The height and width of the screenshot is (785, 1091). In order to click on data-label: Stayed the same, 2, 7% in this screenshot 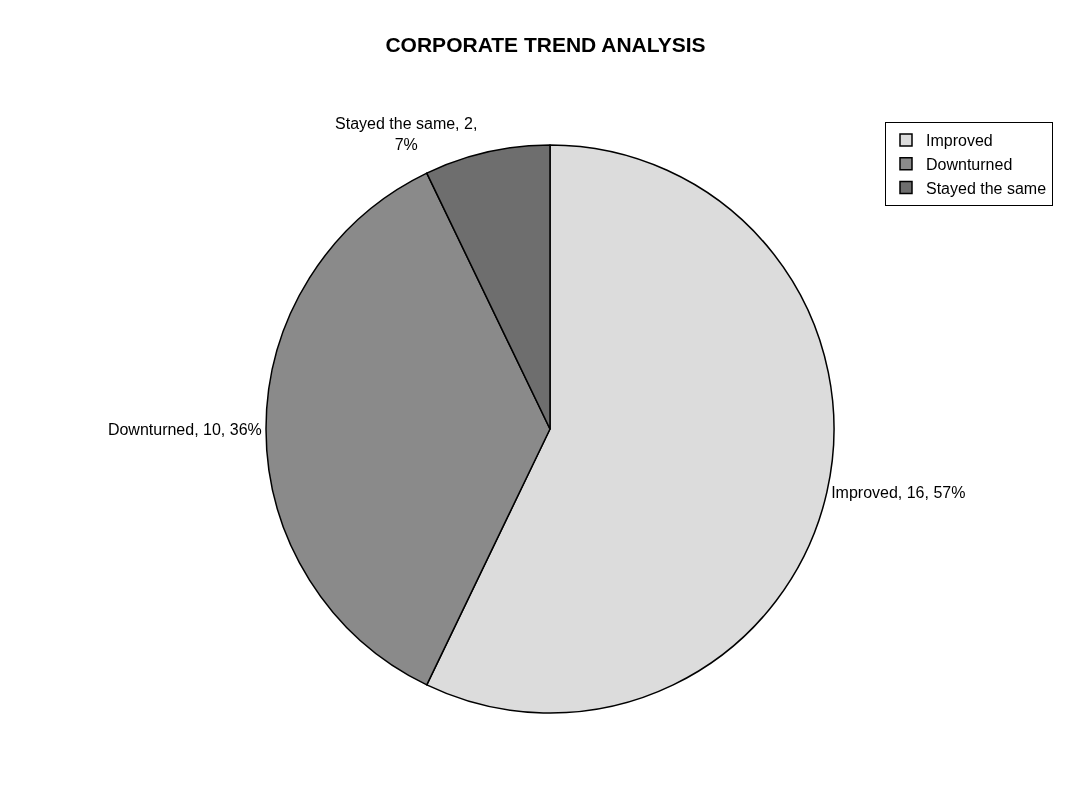, I will do `click(406, 134)`.